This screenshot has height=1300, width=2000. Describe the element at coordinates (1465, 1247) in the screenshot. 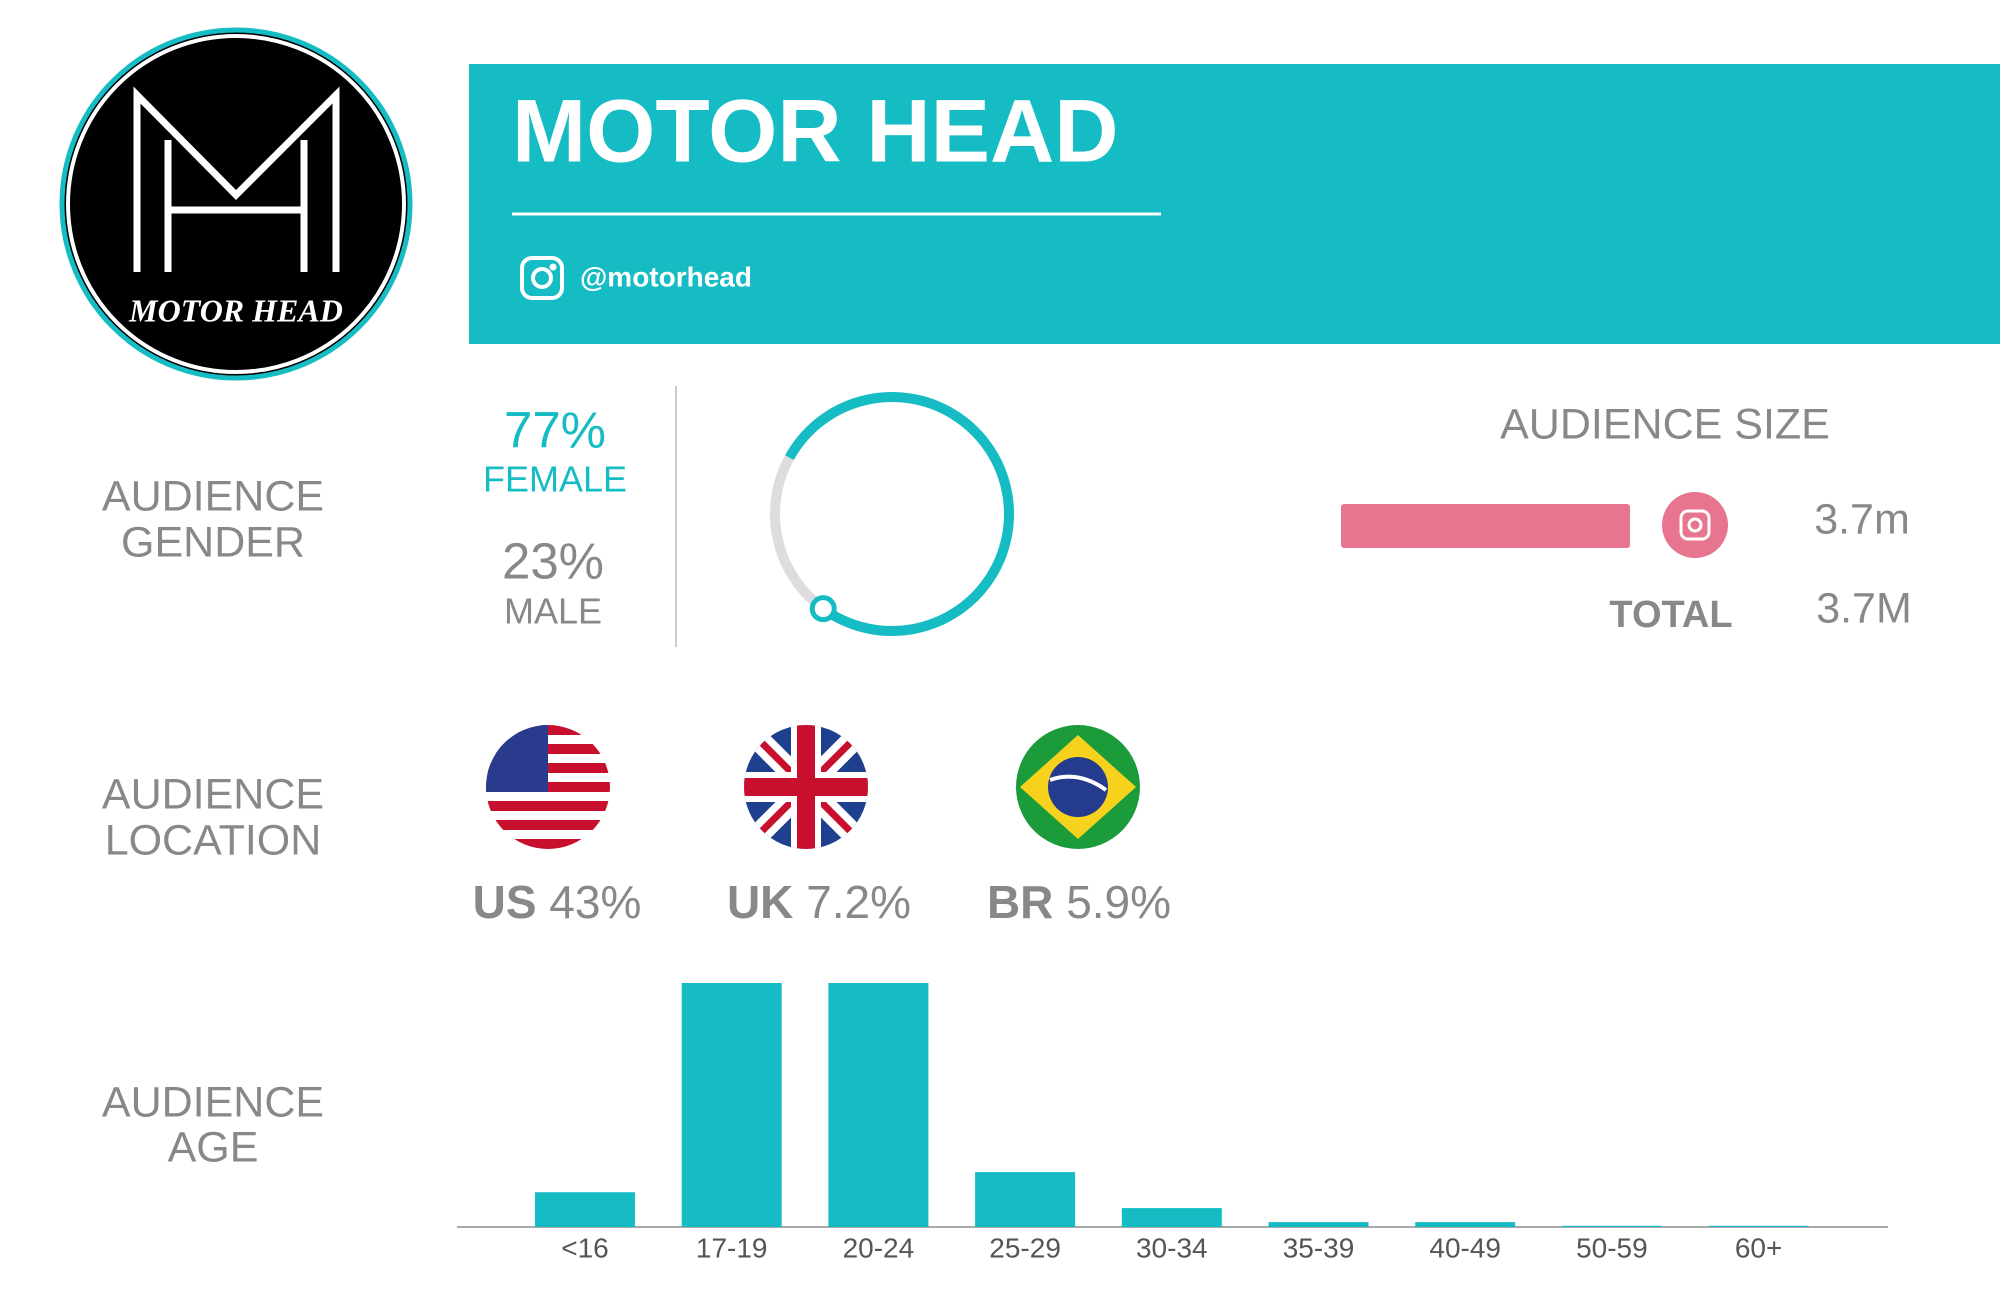

I see `age-label: 40-49` at that location.